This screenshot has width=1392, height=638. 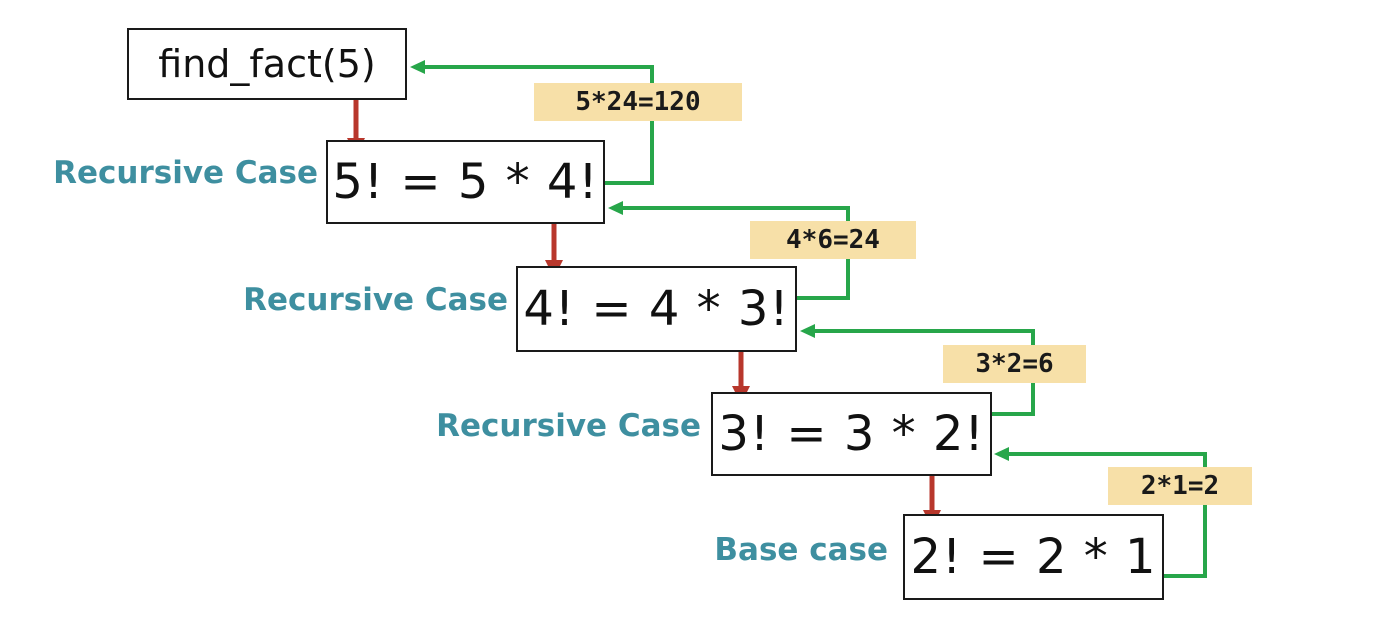 What do you see at coordinates (801, 550) in the screenshot?
I see `case-label-4: Base case` at bounding box center [801, 550].